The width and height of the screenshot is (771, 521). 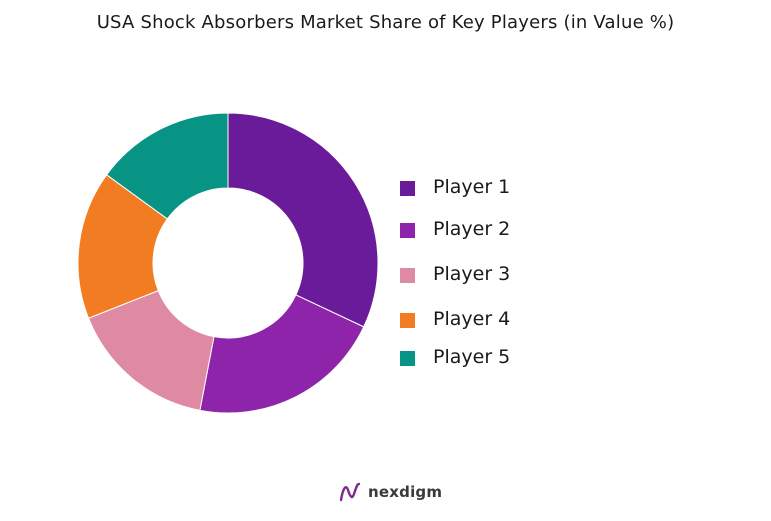 What do you see at coordinates (405, 492) in the screenshot?
I see `brand-name: nexdigm` at bounding box center [405, 492].